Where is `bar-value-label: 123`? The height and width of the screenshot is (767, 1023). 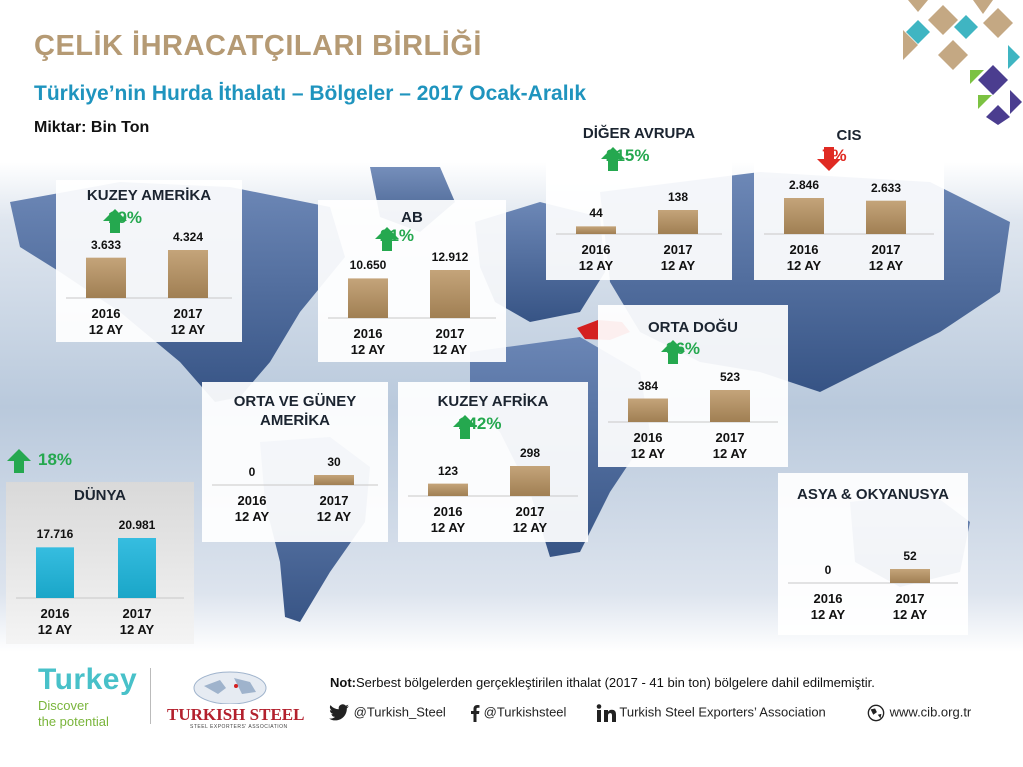
bar-value-label: 123 is located at coordinates (448, 470).